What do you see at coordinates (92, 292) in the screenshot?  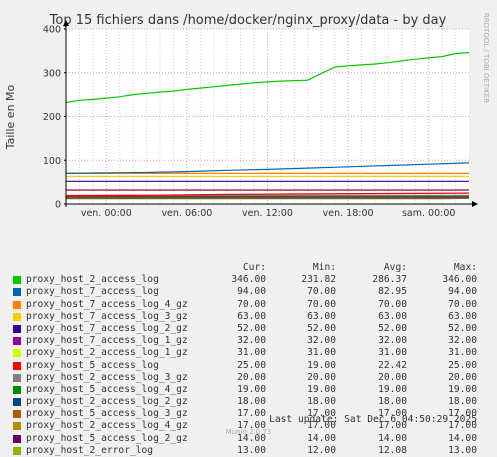 I see `legend-series-name: proxy_host_7_access_log` at bounding box center [92, 292].